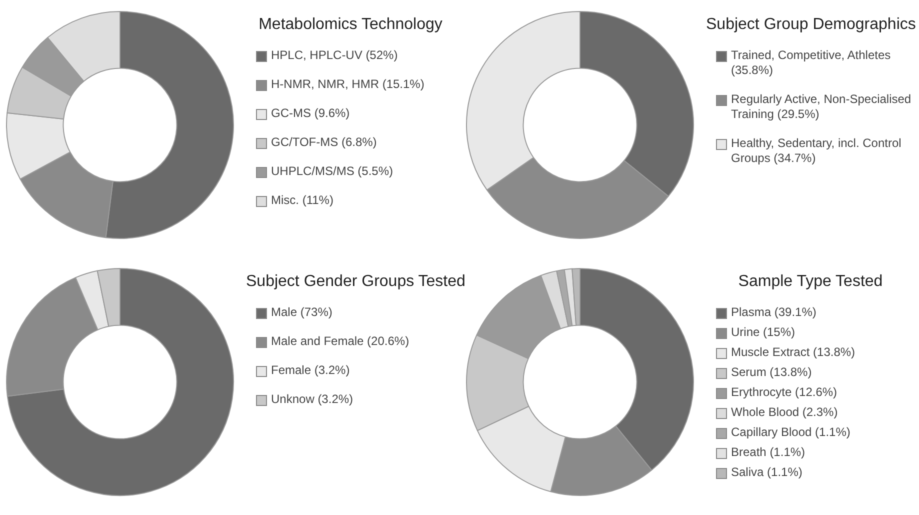  What do you see at coordinates (793, 352) in the screenshot?
I see `legend-label: Muscle Extract (13.8%)` at bounding box center [793, 352].